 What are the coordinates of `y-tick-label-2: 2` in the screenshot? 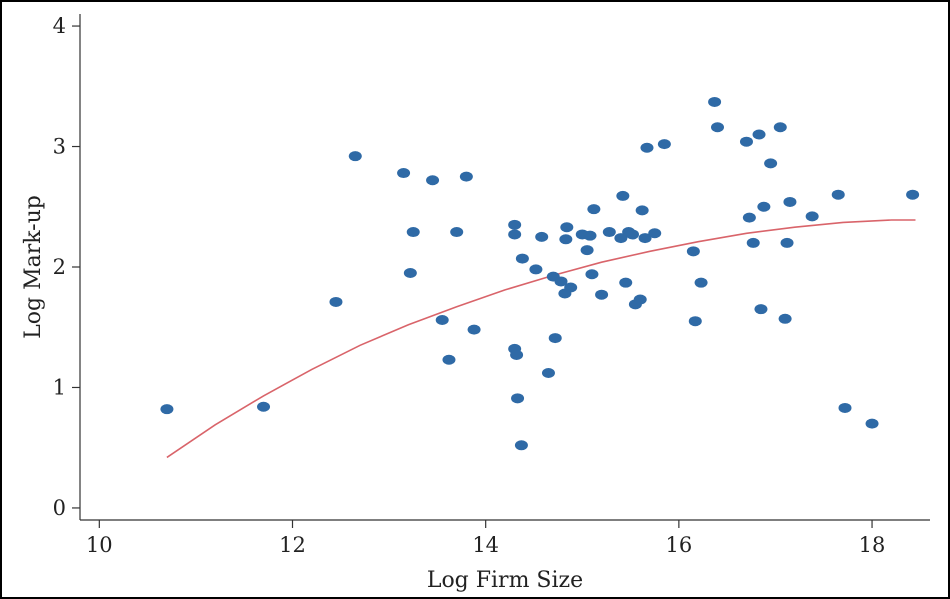 It's located at (59, 267).